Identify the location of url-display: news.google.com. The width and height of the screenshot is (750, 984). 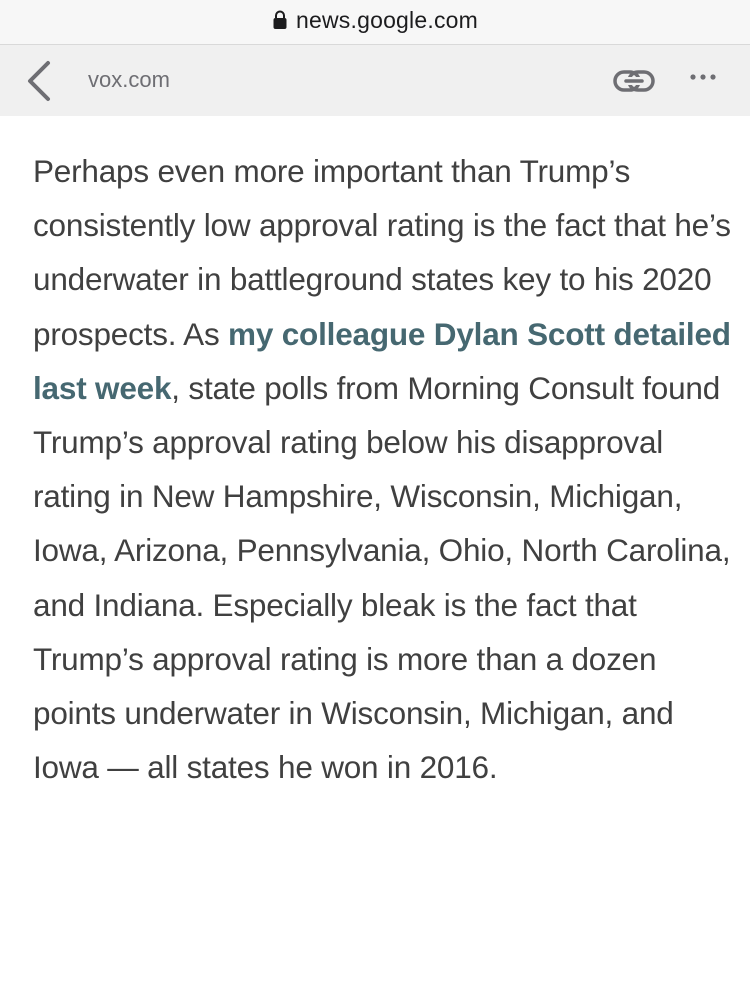
(375, 20).